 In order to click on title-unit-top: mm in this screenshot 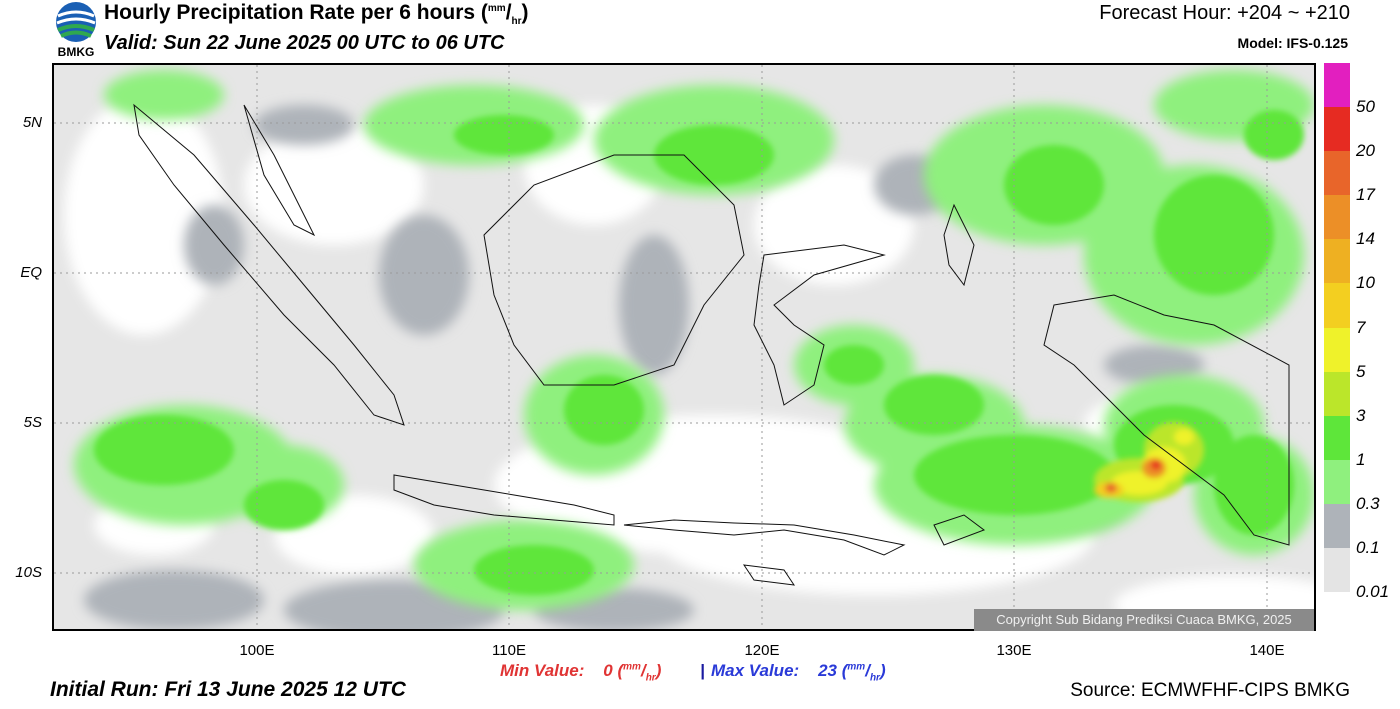, I will do `click(496, 8)`.